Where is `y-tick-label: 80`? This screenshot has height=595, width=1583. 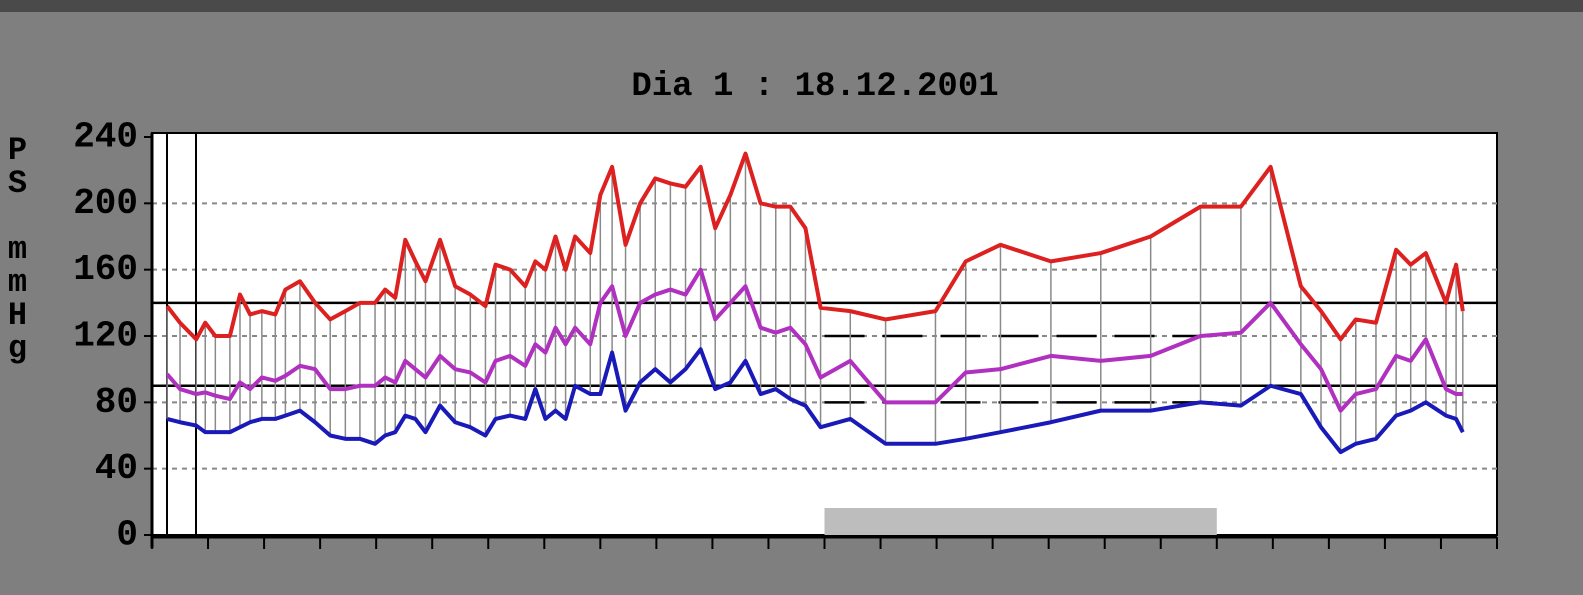 y-tick-label: 80 is located at coordinates (116, 402).